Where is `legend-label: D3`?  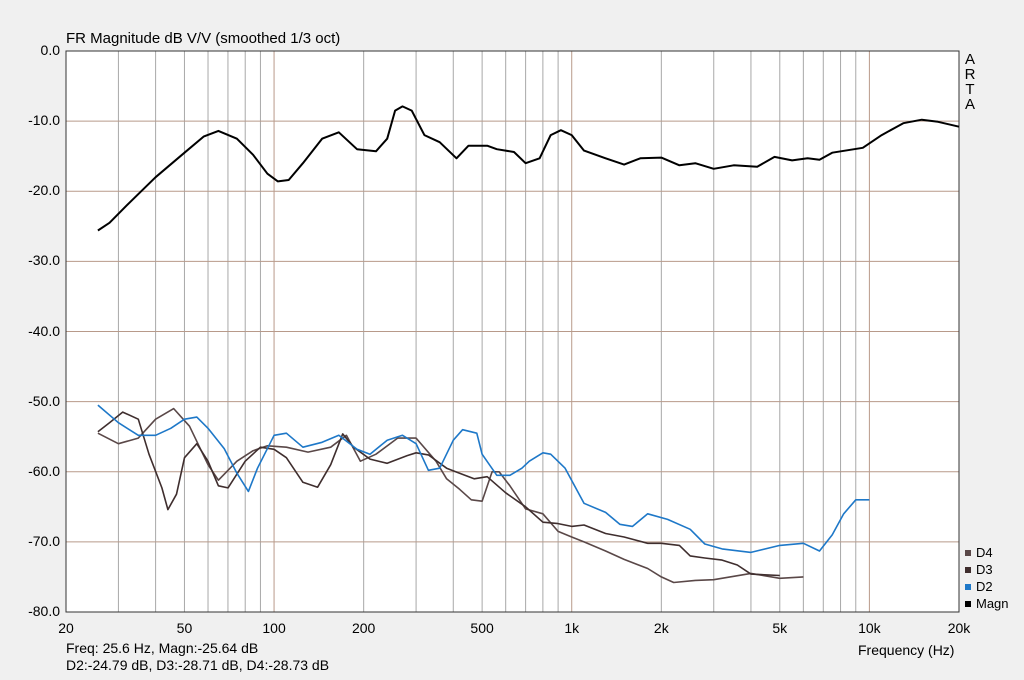 legend-label: D3 is located at coordinates (984, 569).